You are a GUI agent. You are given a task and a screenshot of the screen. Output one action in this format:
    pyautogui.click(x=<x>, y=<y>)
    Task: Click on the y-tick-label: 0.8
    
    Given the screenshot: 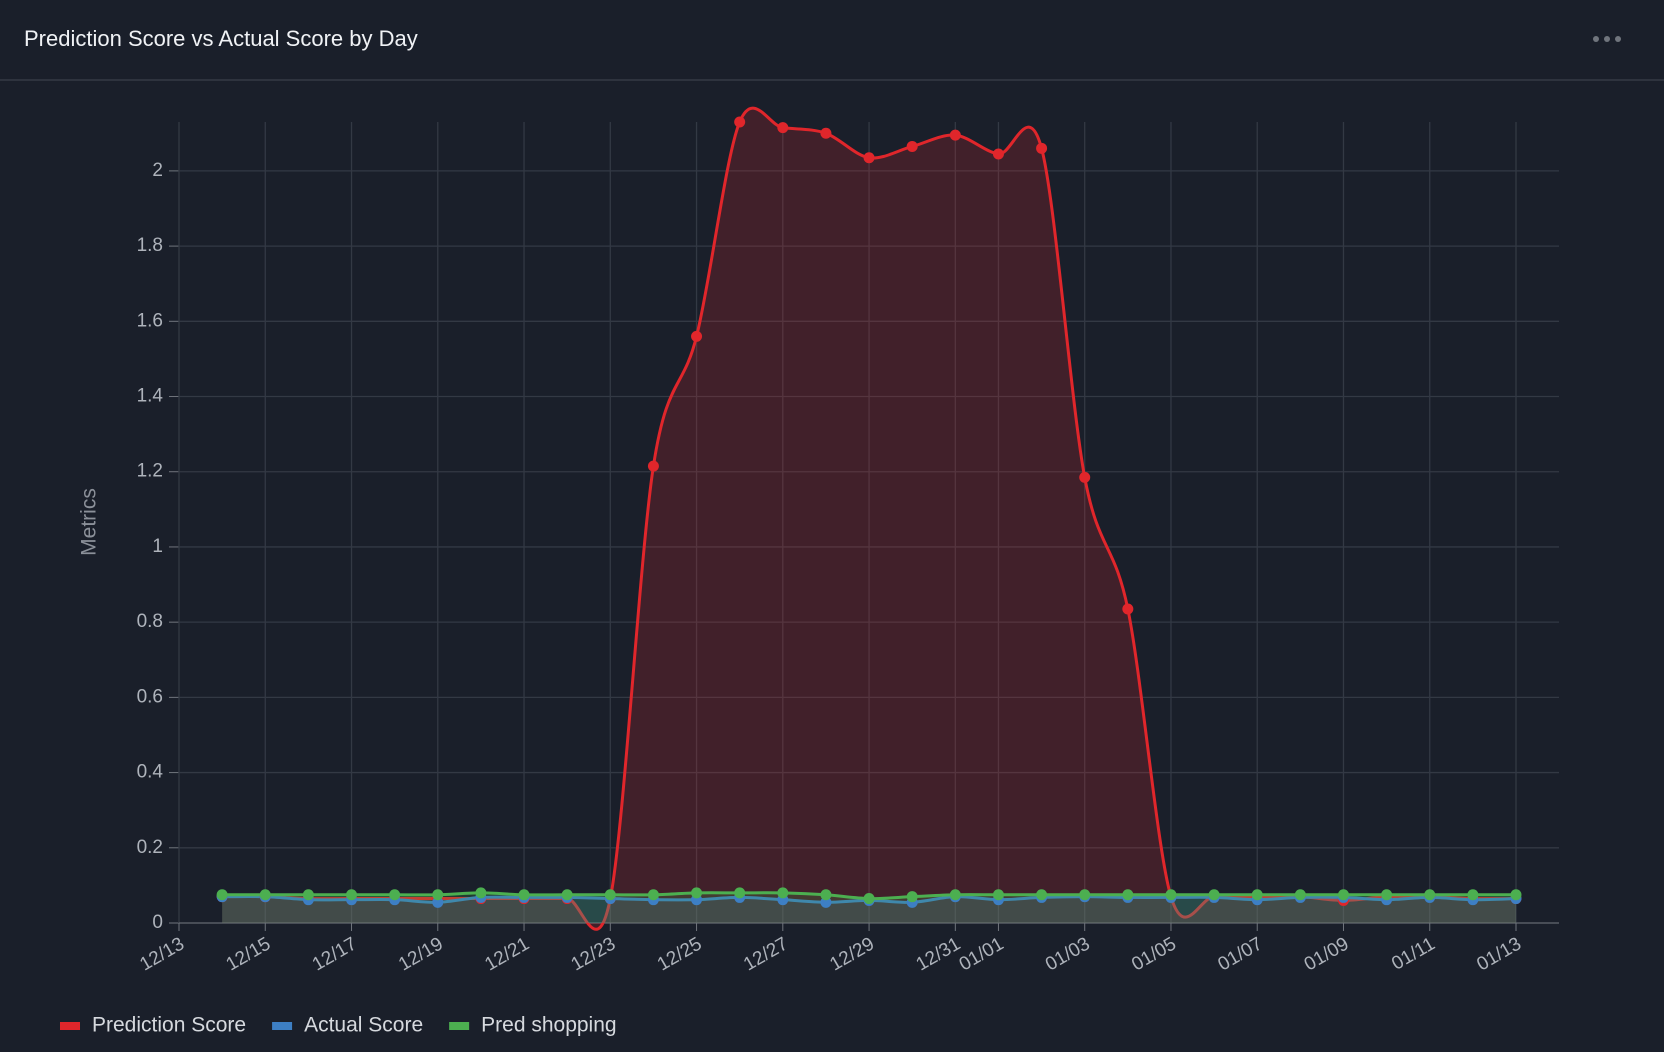 What is the action you would take?
    pyautogui.click(x=150, y=621)
    